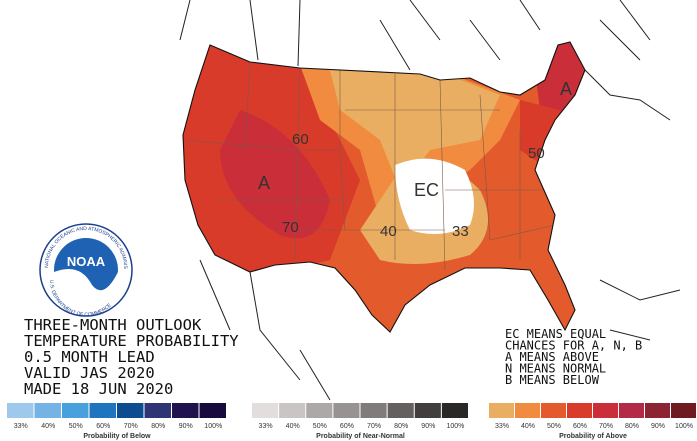 The height and width of the screenshot is (441, 697). I want to click on key-line: A MEANS ABOVE, so click(552, 357).